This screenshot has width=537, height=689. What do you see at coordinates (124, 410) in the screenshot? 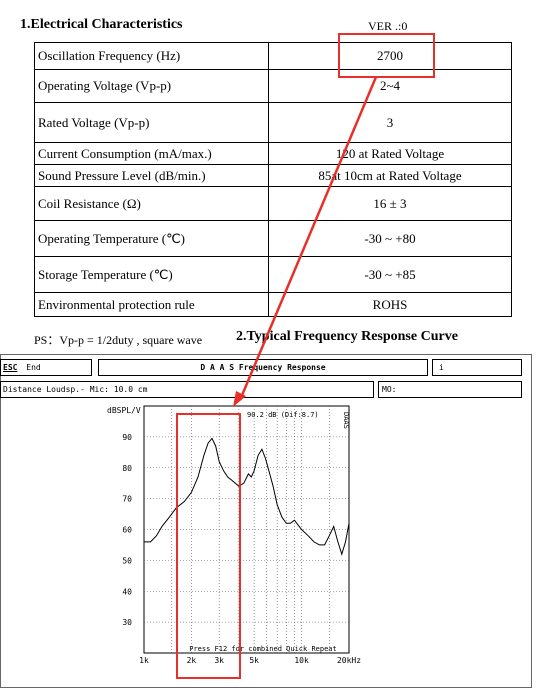
I see `y-axis-label: dBSPL/V` at bounding box center [124, 410].